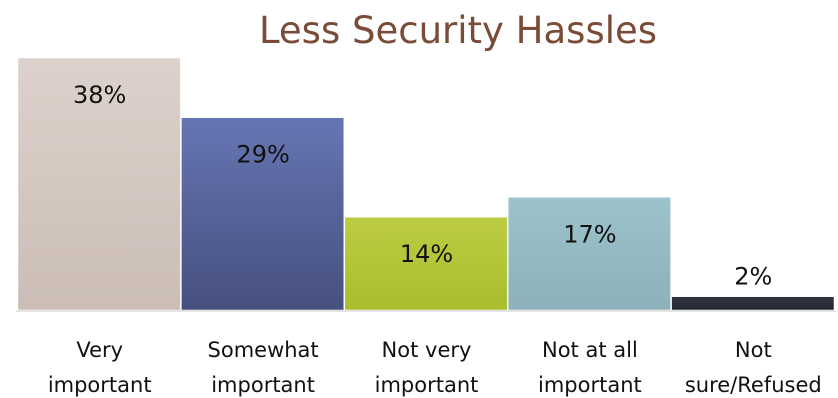  I want to click on category-label-2-line-0: Not very, so click(427, 350).